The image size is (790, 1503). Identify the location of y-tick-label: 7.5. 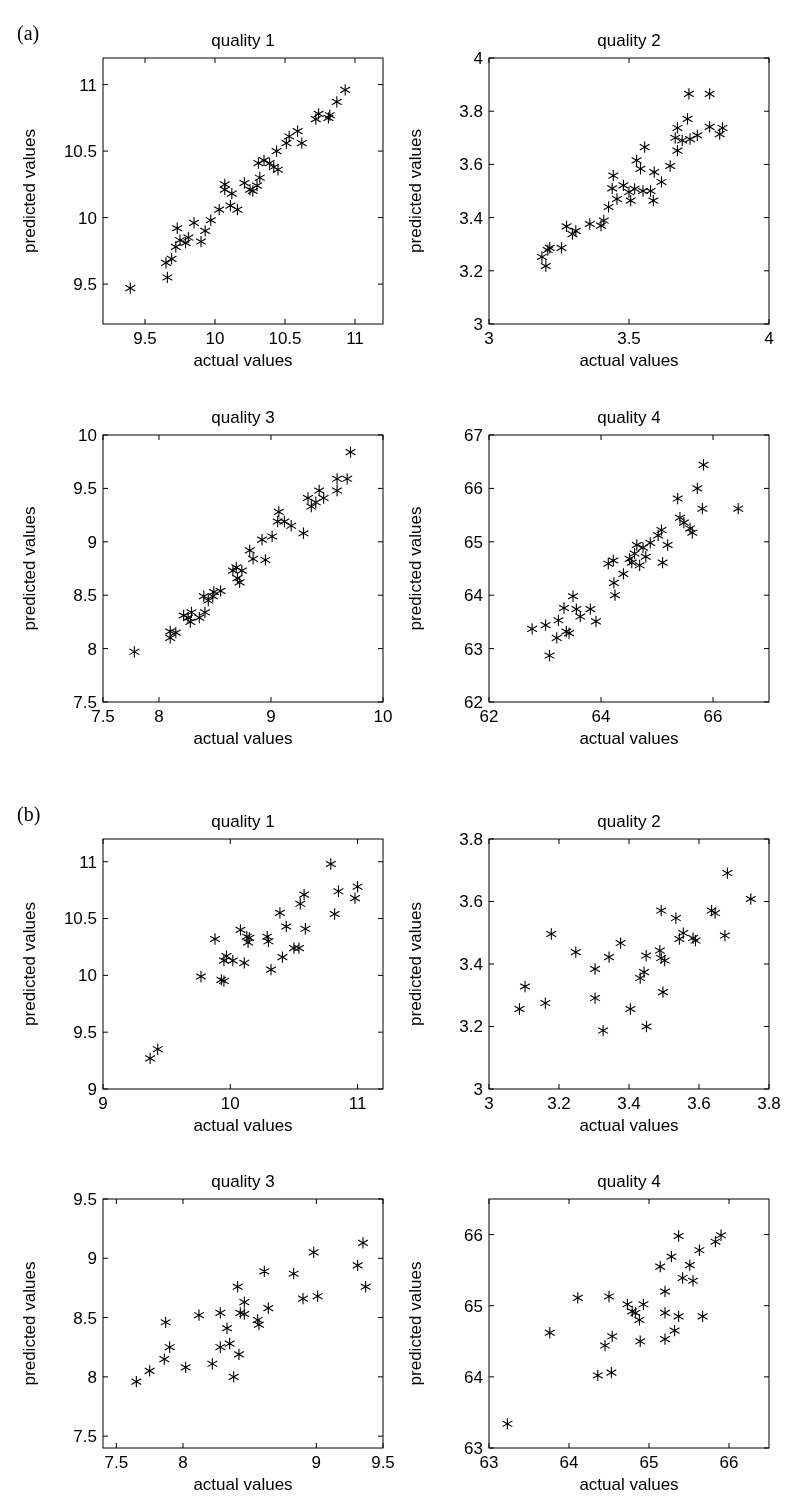
(85, 1437).